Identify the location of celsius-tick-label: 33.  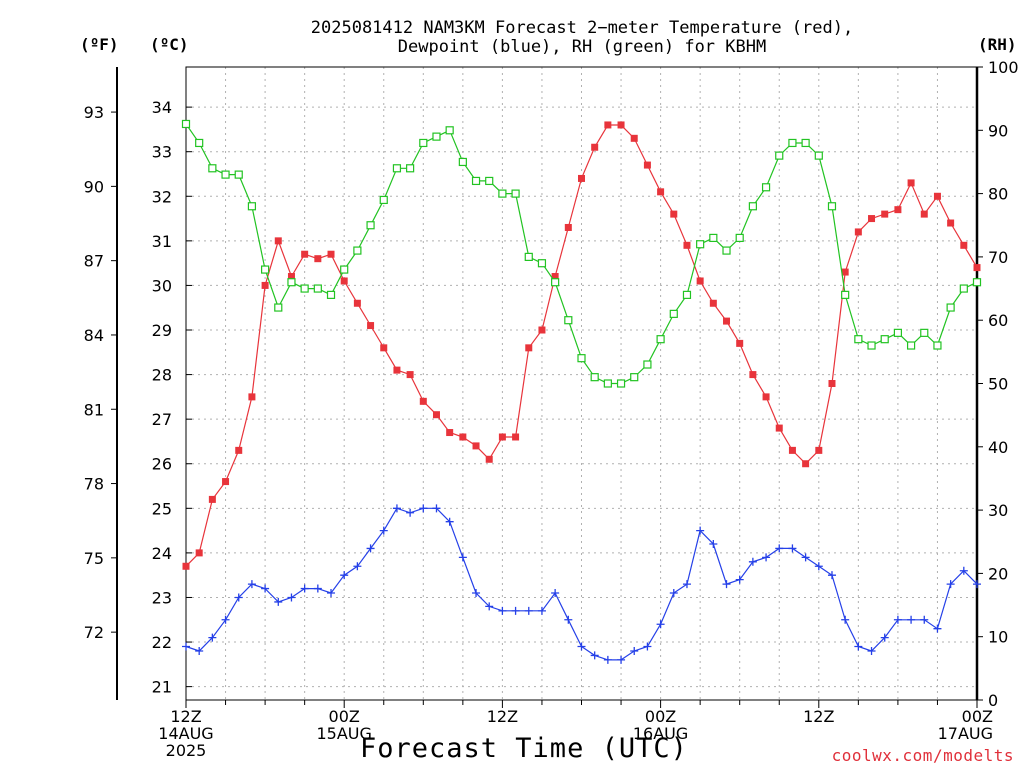
(162, 152).